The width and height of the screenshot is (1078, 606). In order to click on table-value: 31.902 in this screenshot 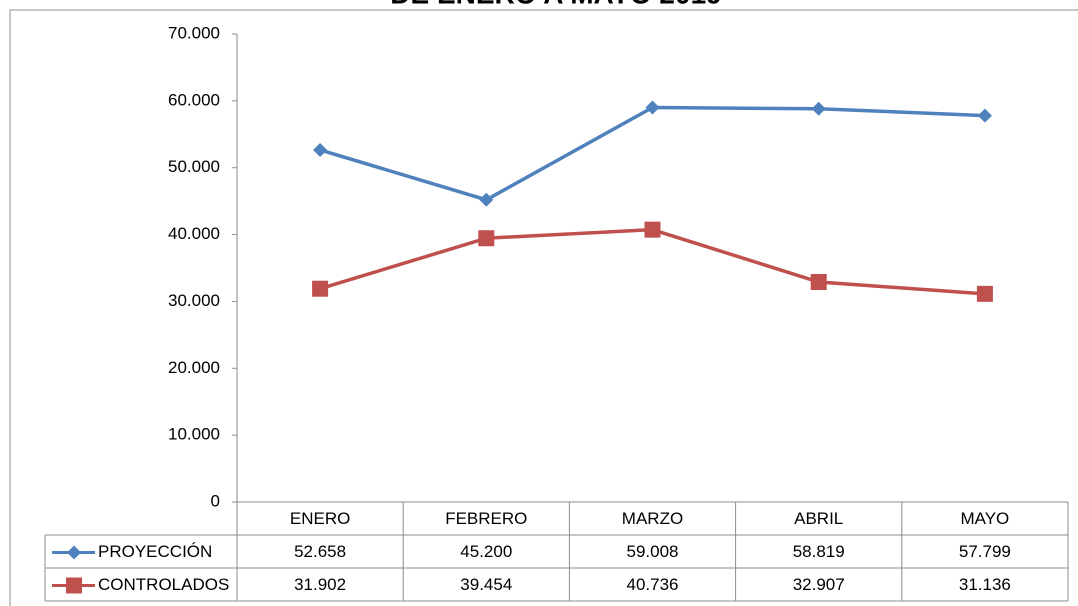, I will do `click(320, 584)`.